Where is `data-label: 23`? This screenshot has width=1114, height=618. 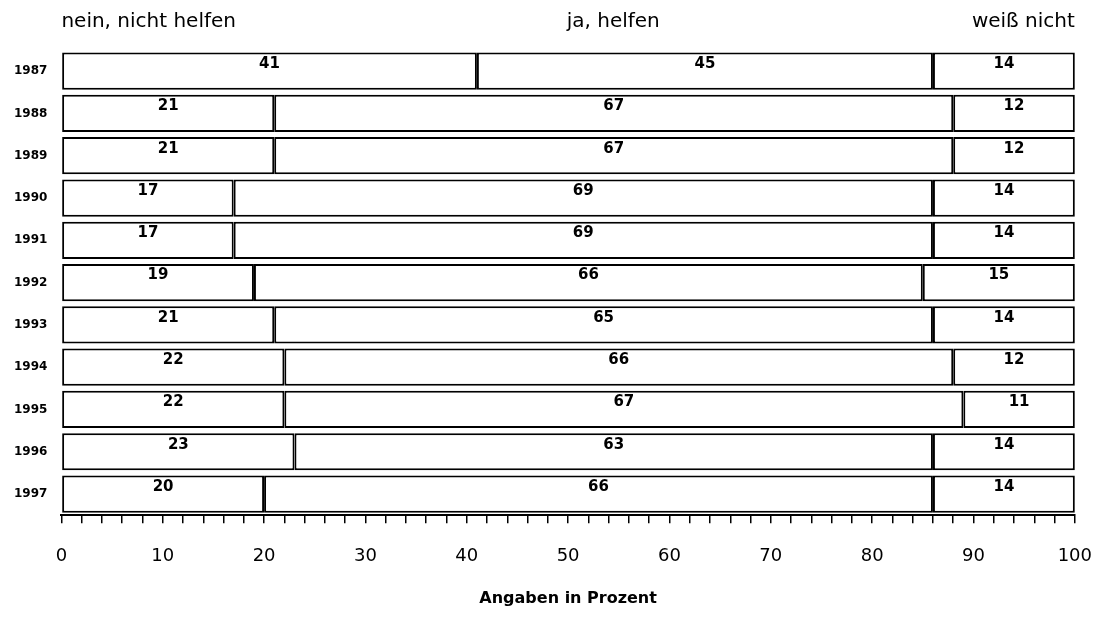
data-label: 23 is located at coordinates (178, 443).